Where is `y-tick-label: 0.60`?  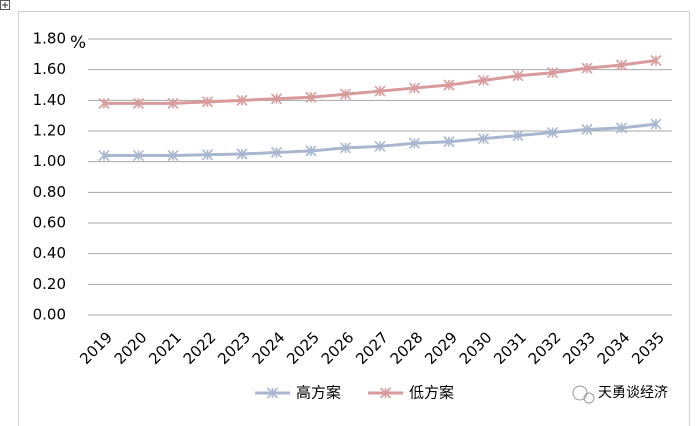 y-tick-label: 0.60 is located at coordinates (49, 223).